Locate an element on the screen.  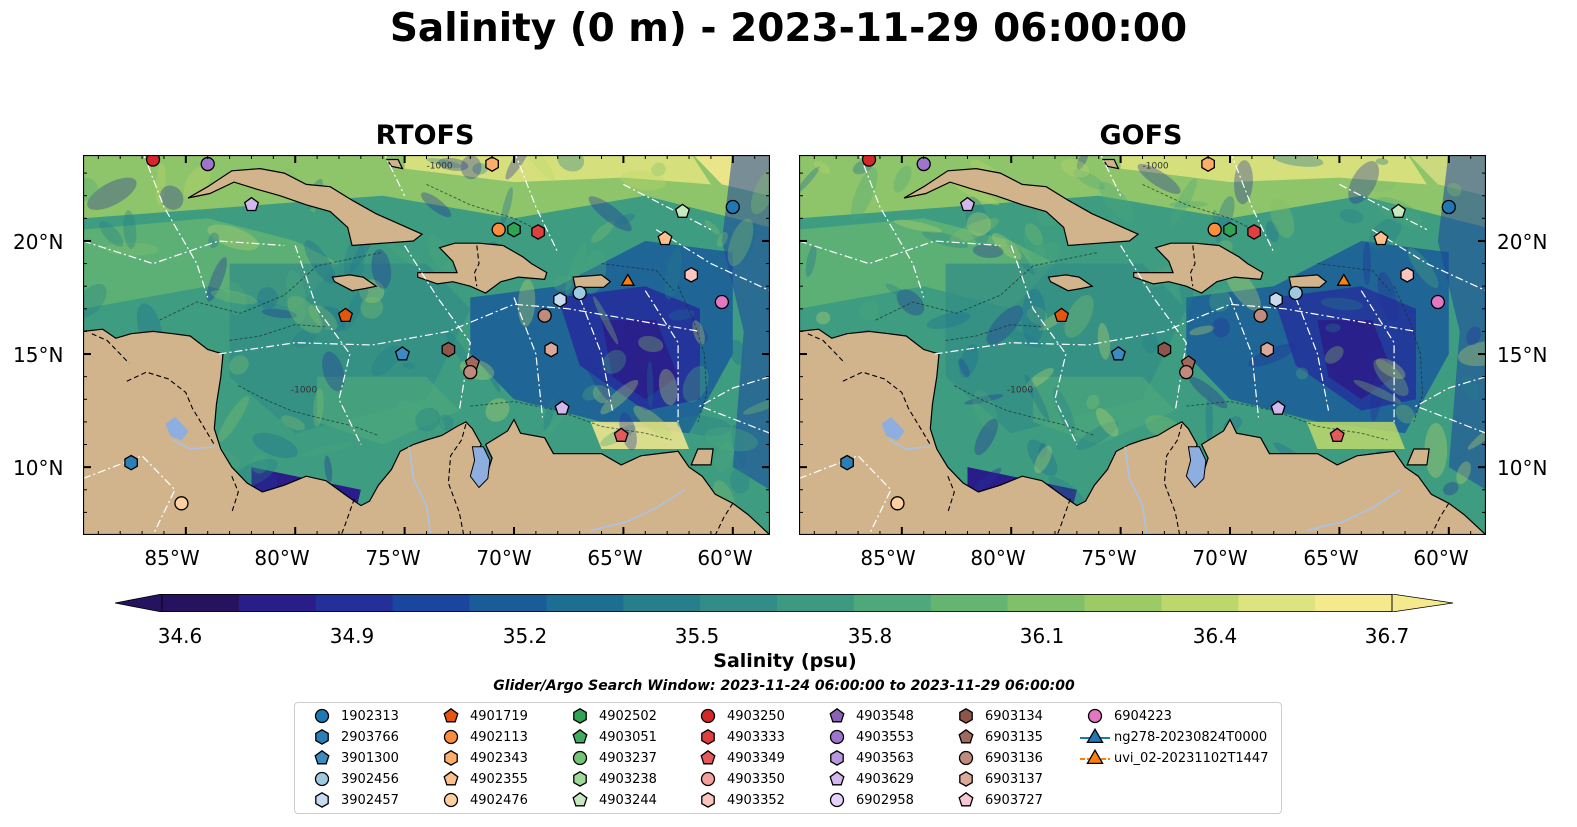
legend-item: 3901300 is located at coordinates (353, 758).